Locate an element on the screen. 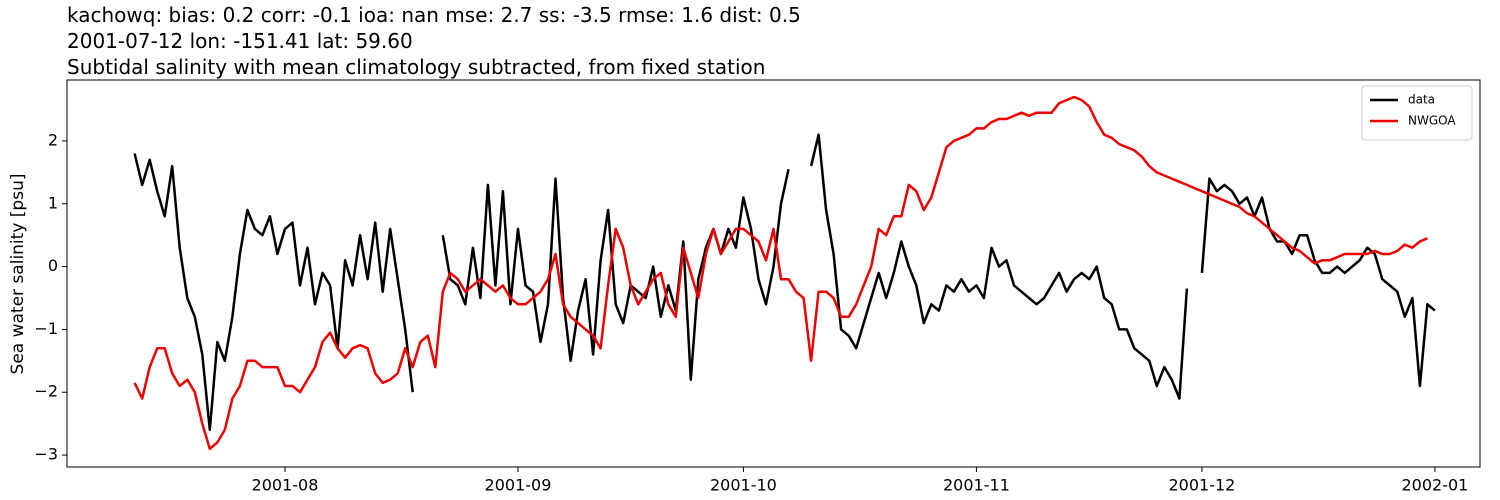 The image size is (1500, 500). legend-label: data is located at coordinates (1421, 100).